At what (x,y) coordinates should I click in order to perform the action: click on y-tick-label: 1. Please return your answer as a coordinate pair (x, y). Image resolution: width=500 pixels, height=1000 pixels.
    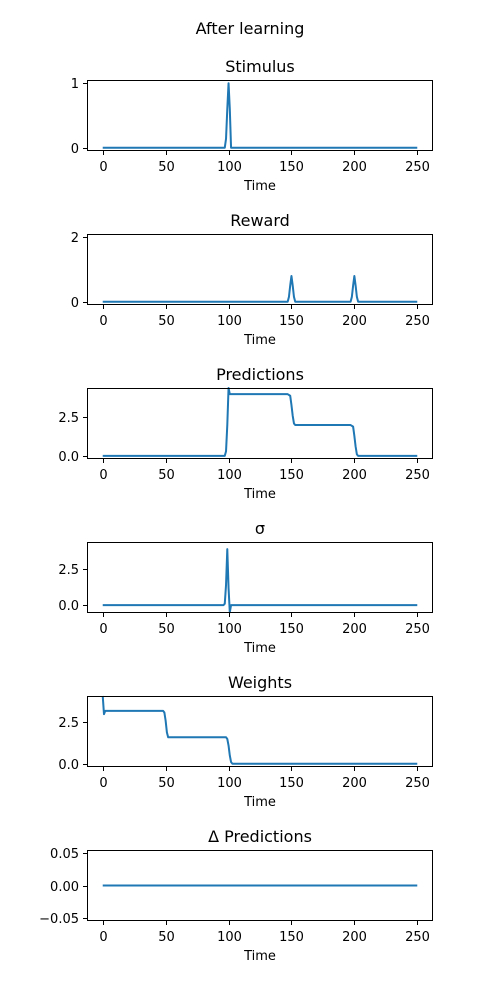
    Looking at the image, I should click on (75, 84).